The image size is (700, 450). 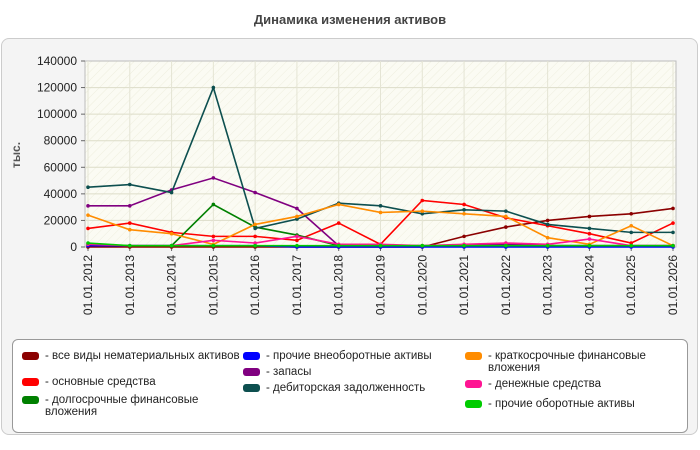 What do you see at coordinates (346, 388) in the screenshot?
I see `legend-label: - дебиторская задолженность` at bounding box center [346, 388].